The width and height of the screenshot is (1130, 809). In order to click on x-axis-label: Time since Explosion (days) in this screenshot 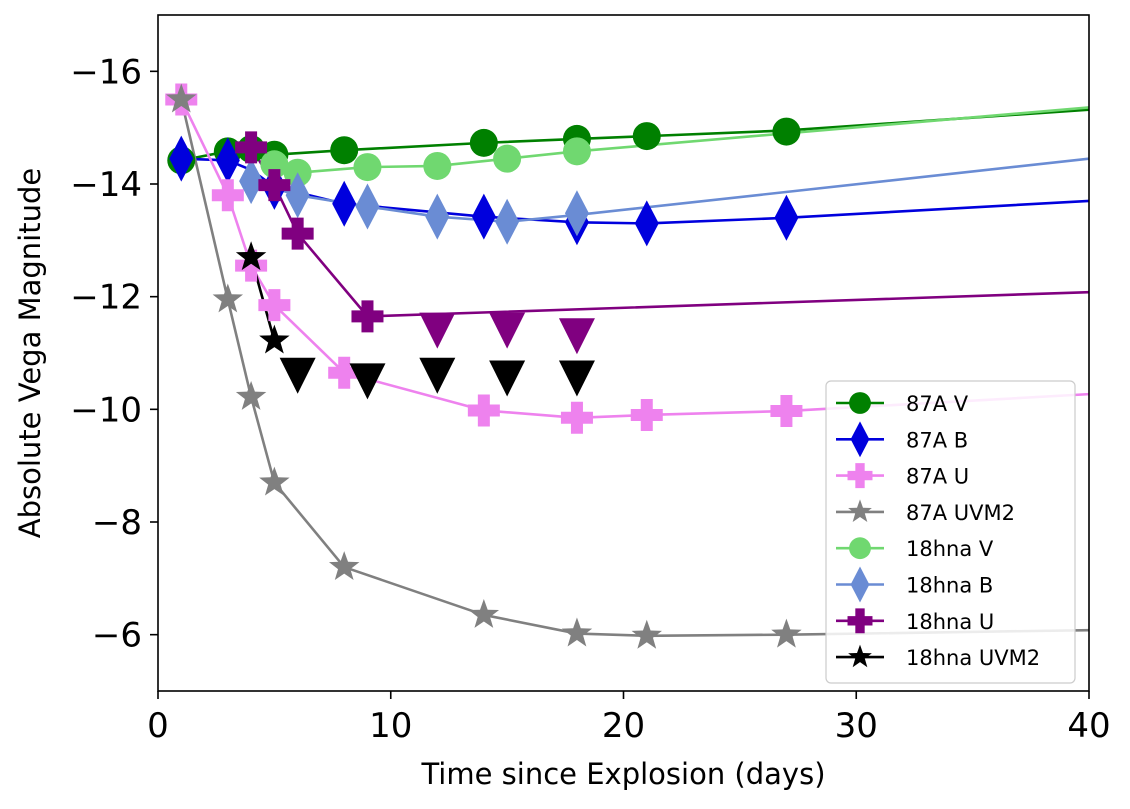, I will do `click(622, 774)`.